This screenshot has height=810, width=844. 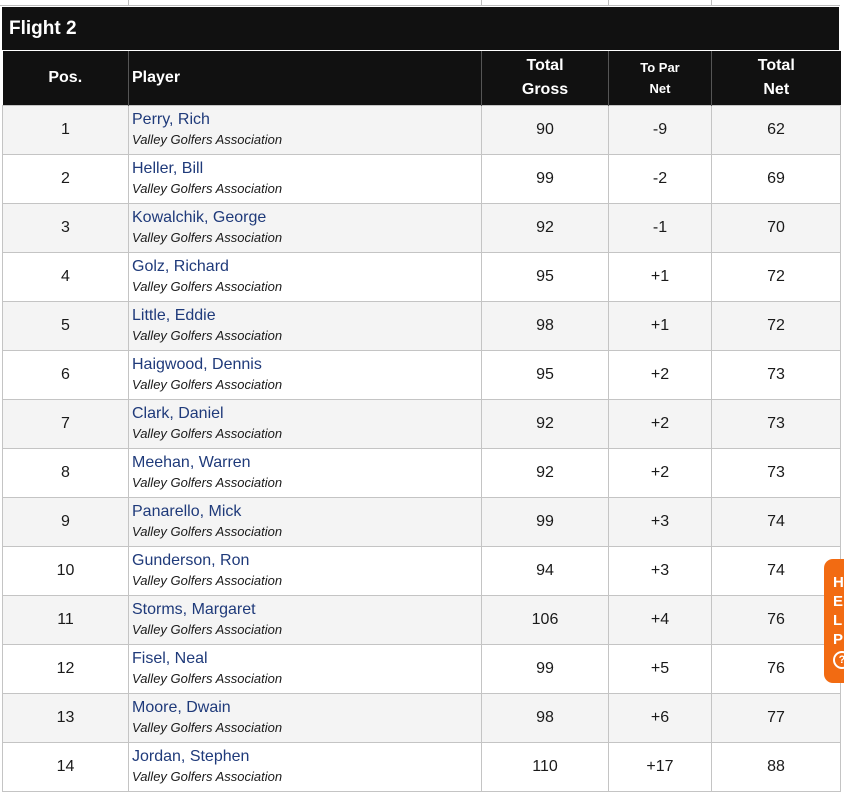 What do you see at coordinates (194, 609) in the screenshot?
I see `player-name-link: Storms, Margaret` at bounding box center [194, 609].